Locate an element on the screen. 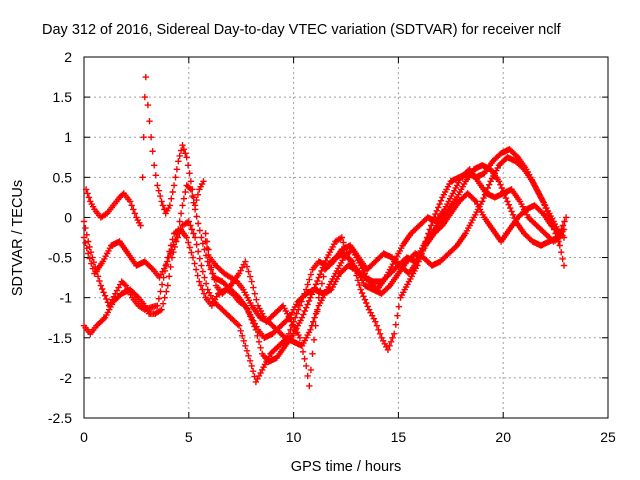 The width and height of the screenshot is (640, 480). y-tick-label: -1.5 is located at coordinates (60, 338).